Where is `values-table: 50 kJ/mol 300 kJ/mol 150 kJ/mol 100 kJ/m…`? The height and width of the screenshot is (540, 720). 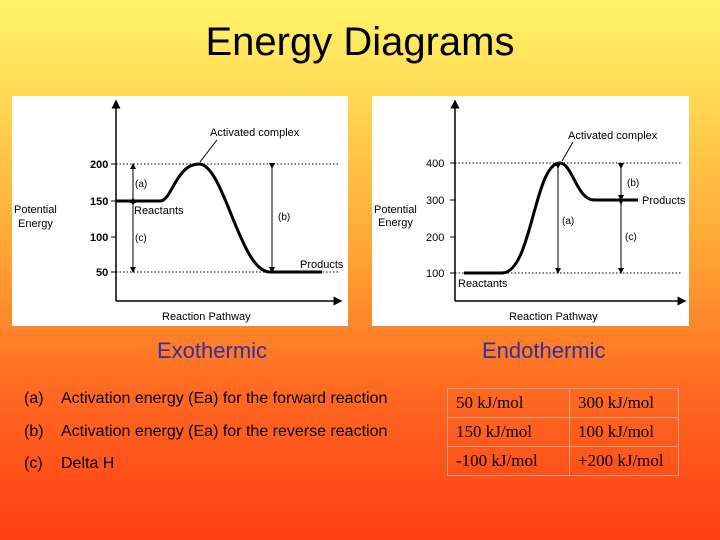
values-table: 50 kJ/mol 300 kJ/mol 150 kJ/mol 100 kJ/m… is located at coordinates (563, 432).